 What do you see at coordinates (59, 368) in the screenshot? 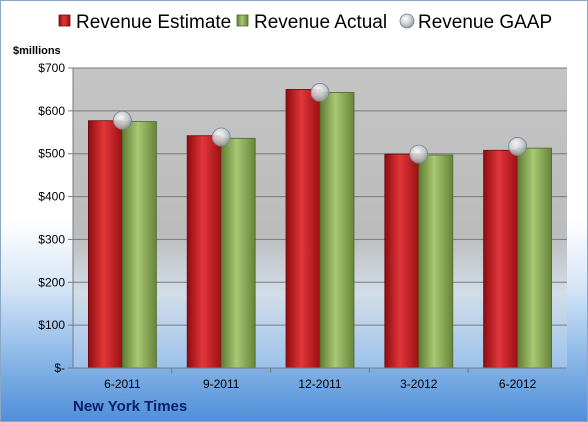
I see `y-tick-label: $-` at bounding box center [59, 368].